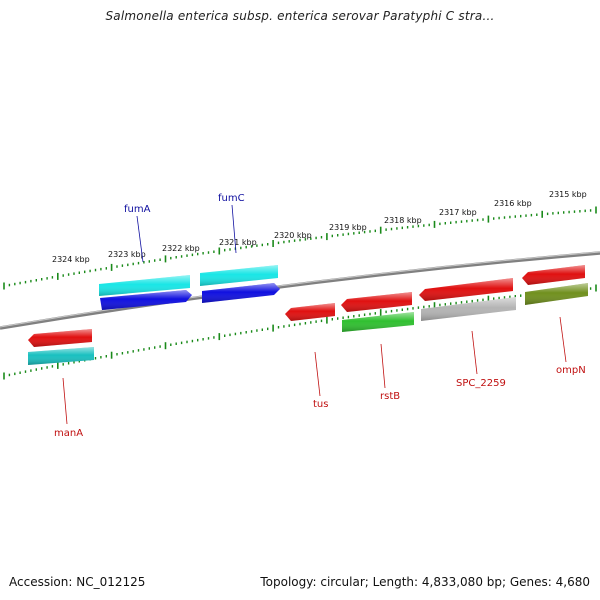  I want to click on gene-ompN, so click(553, 275).